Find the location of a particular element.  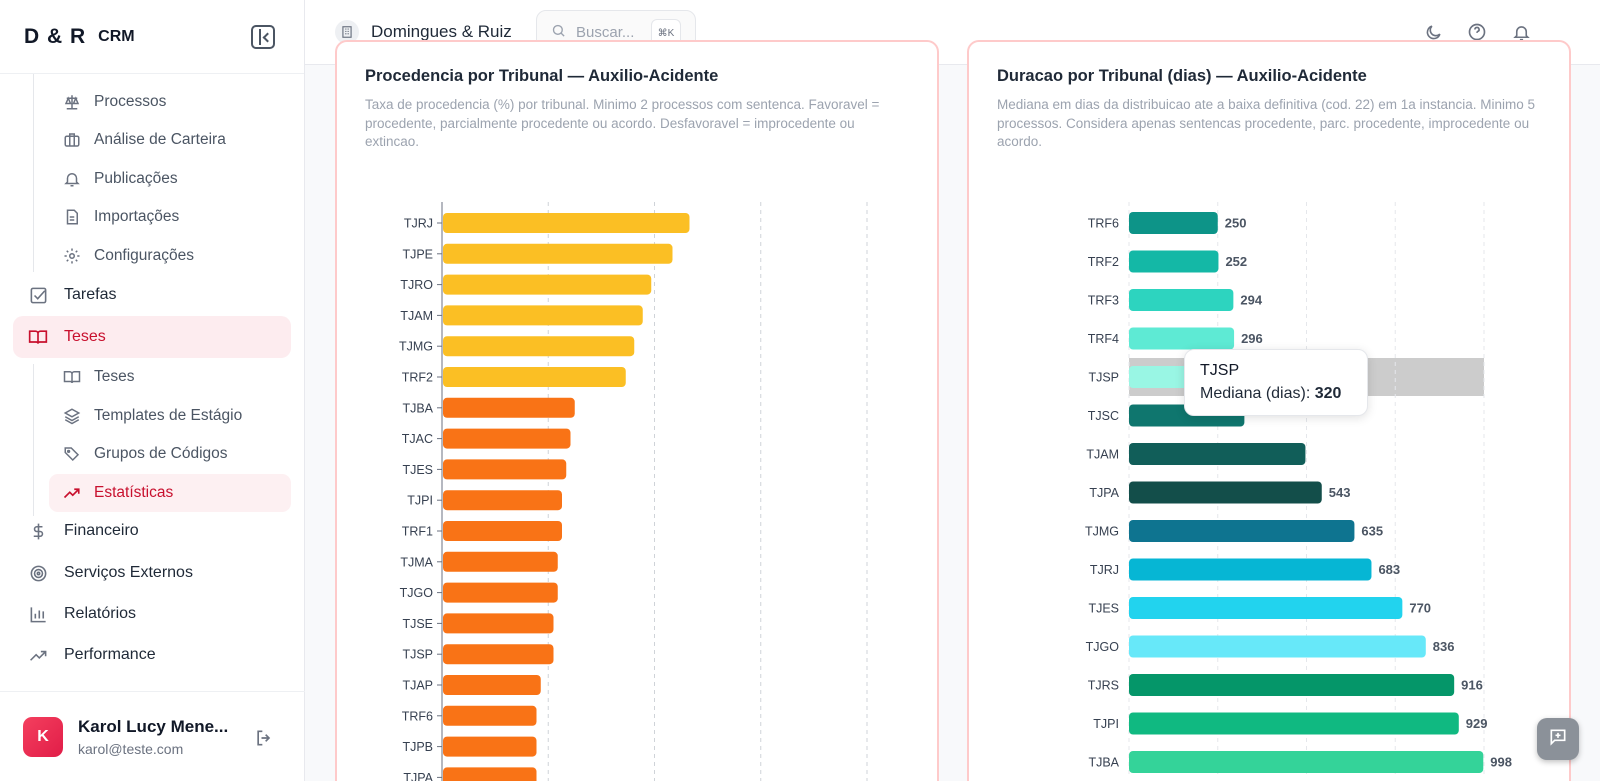

sidebar-item-label: Estatísticas is located at coordinates (134, 492).